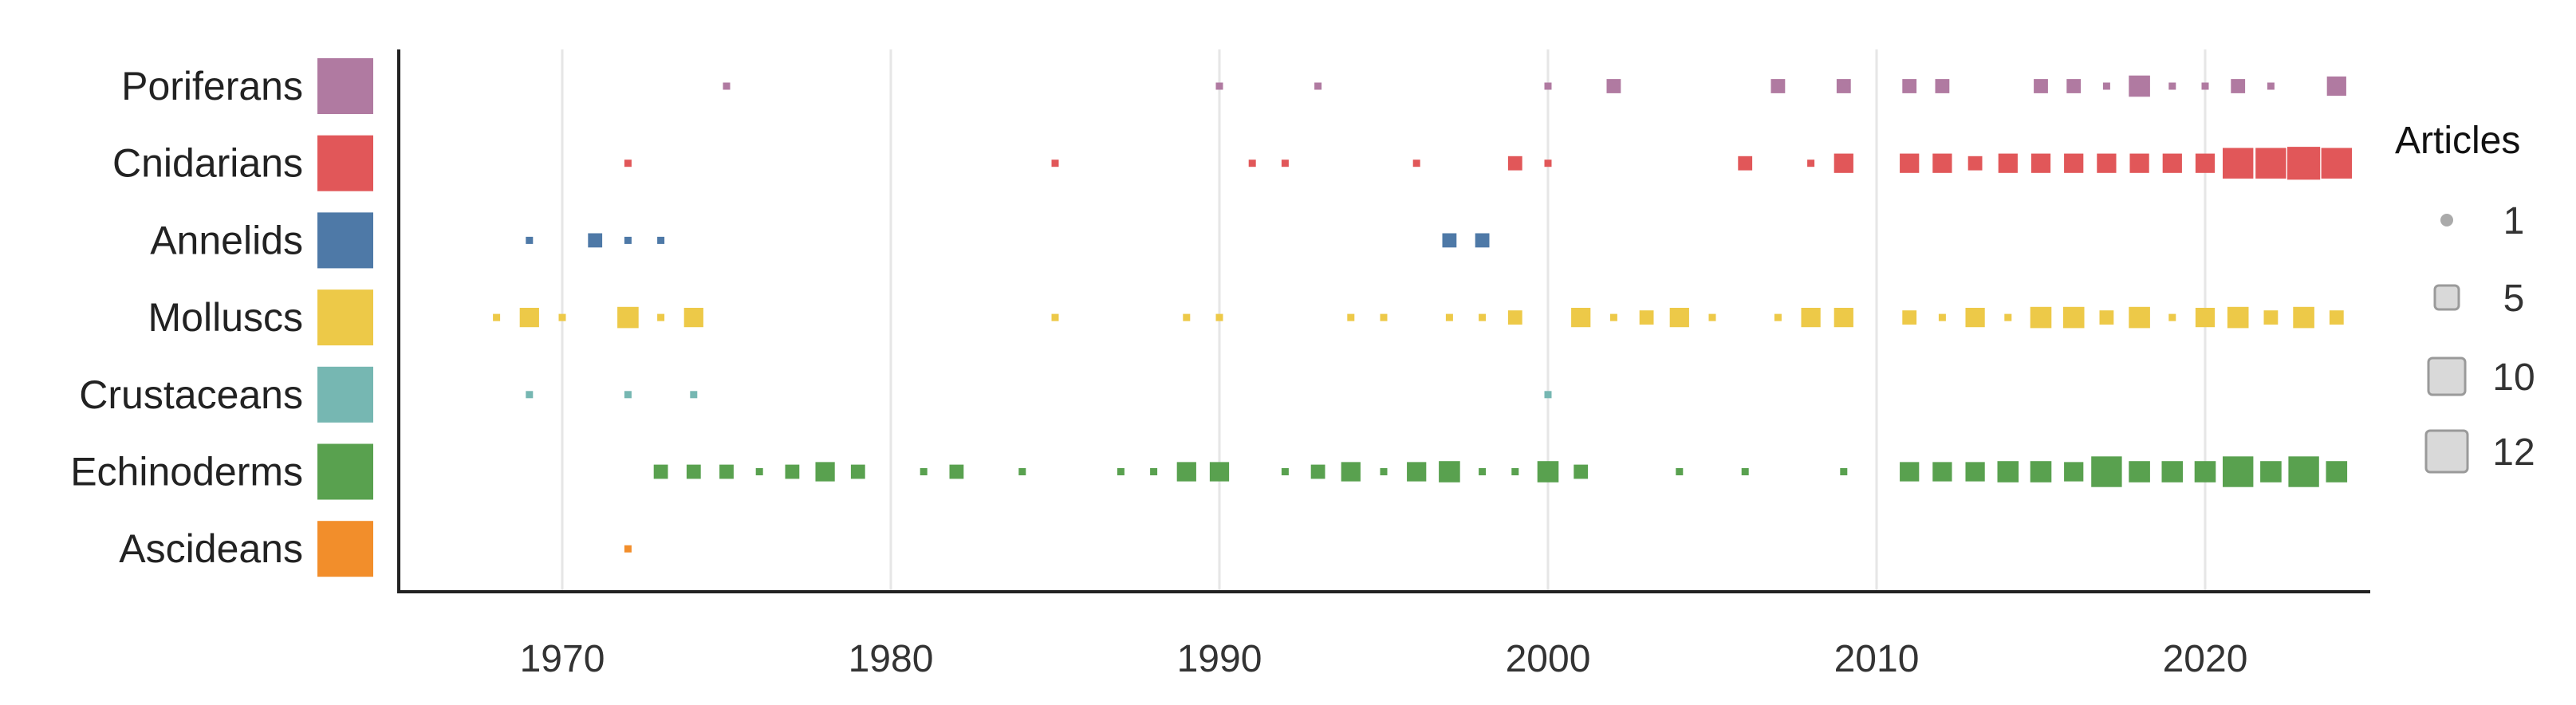  Describe the element at coordinates (1910, 472) in the screenshot. I see `point-echinoderms-2011` at that location.